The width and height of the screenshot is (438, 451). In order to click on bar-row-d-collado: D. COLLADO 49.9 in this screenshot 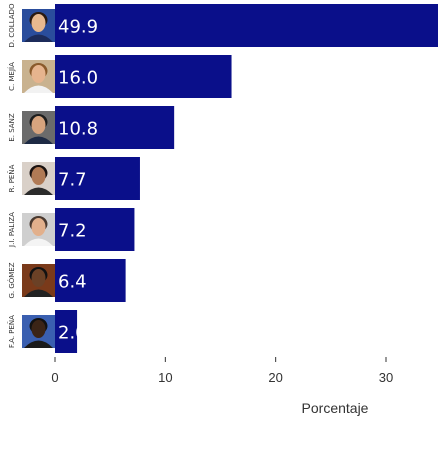, I will do `click(223, 25)`.